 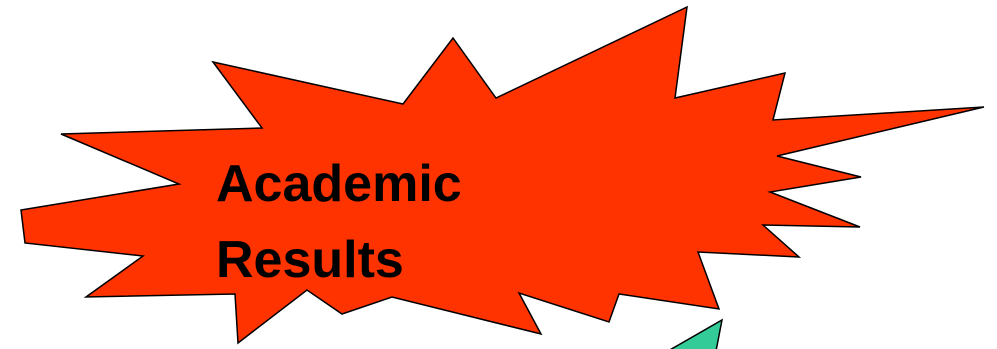 I want to click on burst-title-line1: Academic, so click(x=339, y=184).